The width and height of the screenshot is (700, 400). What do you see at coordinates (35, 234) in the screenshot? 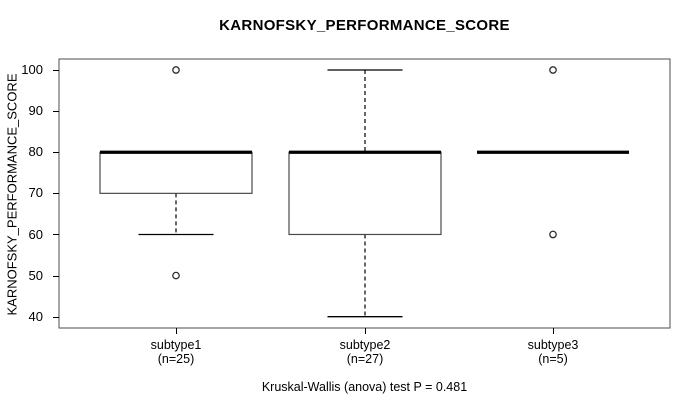
I see `y-tick-label-60: 60` at bounding box center [35, 234].